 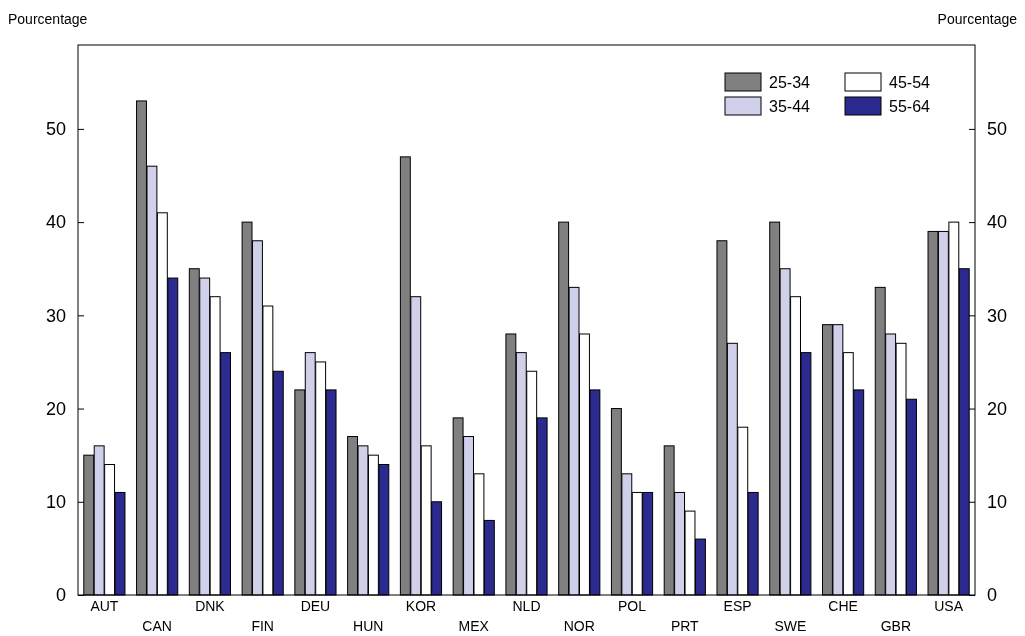 I want to click on y-tick-label: 30, so click(x=55, y=315).